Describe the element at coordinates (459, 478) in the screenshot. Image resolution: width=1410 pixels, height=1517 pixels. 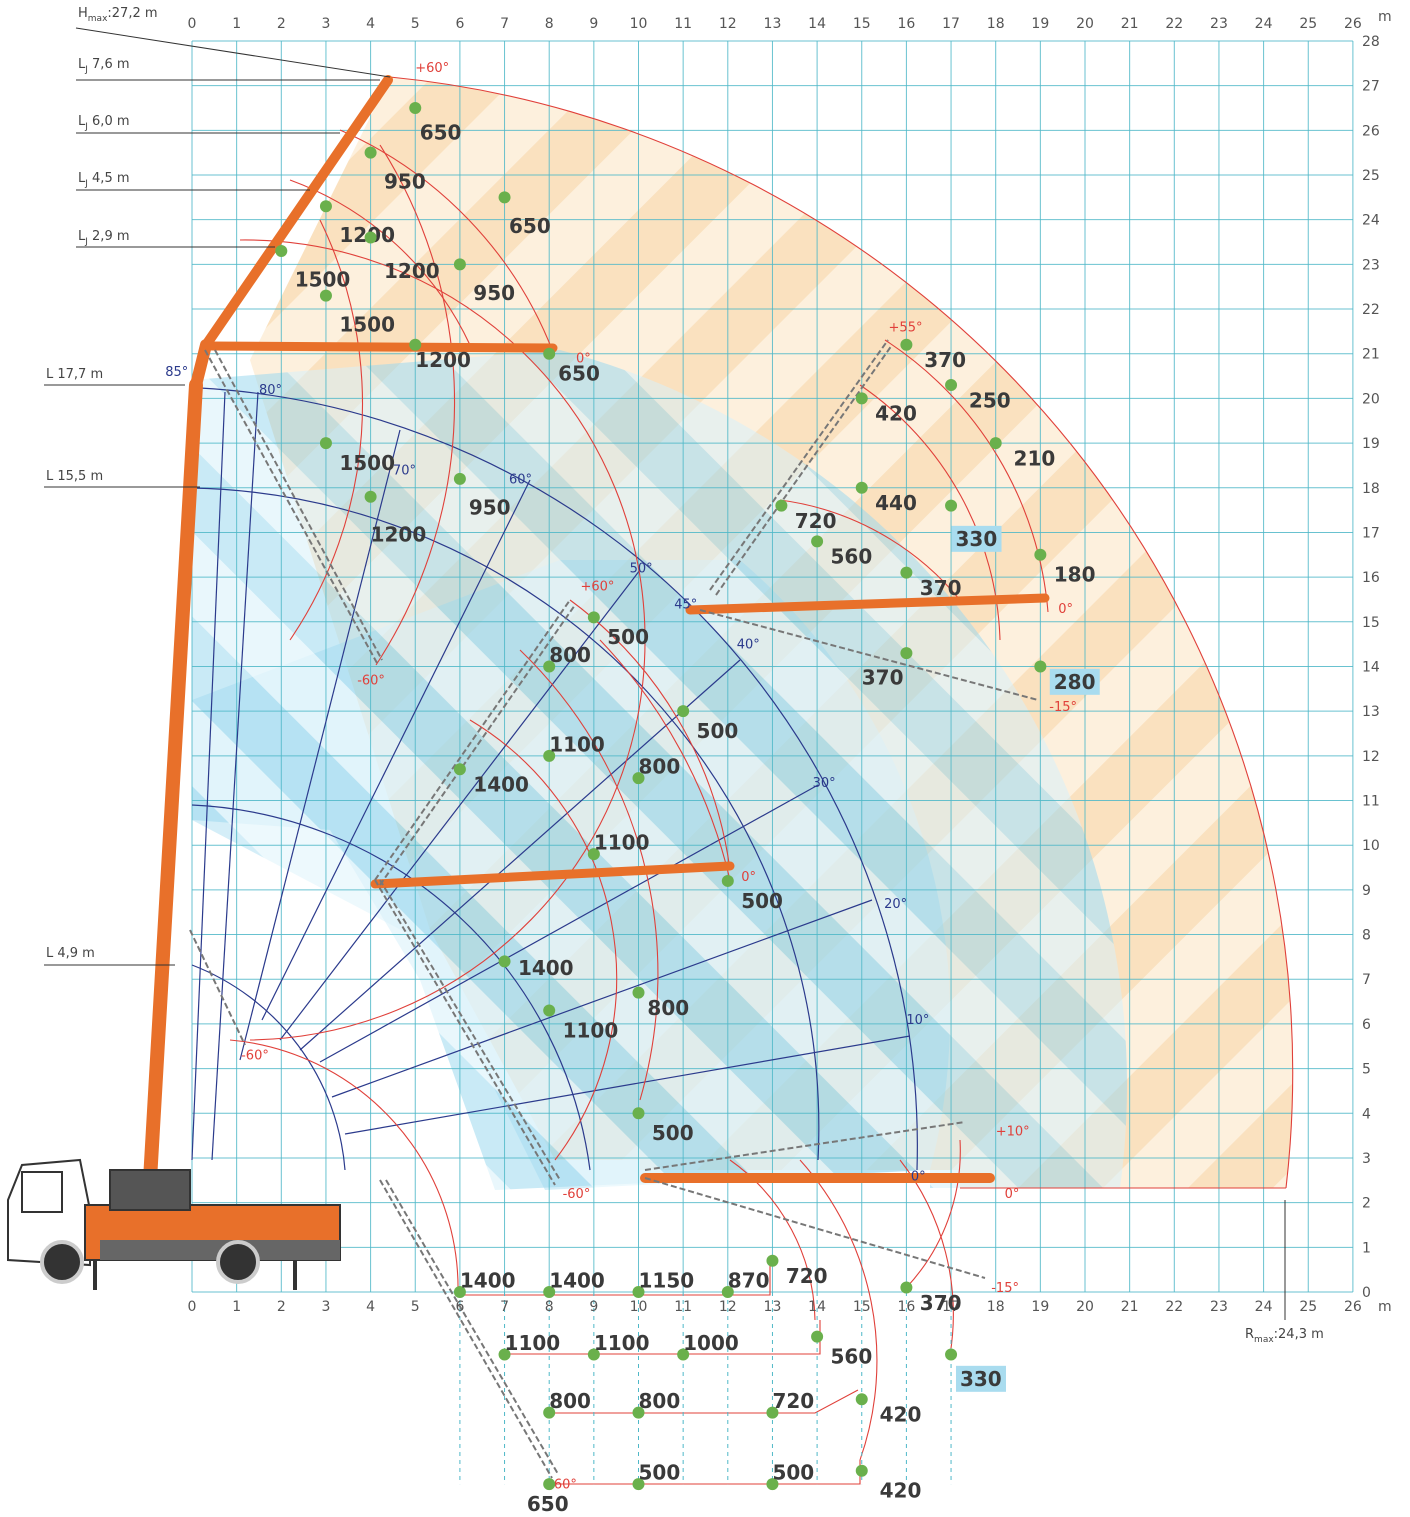
I see `load-point-p950c` at that location.